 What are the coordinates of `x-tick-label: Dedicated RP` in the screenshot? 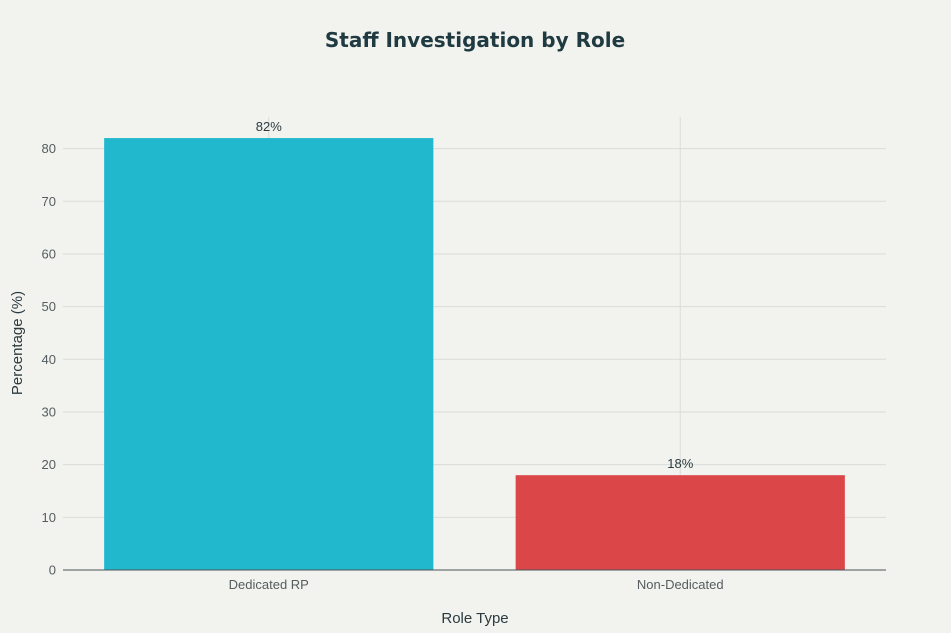 It's located at (269, 584).